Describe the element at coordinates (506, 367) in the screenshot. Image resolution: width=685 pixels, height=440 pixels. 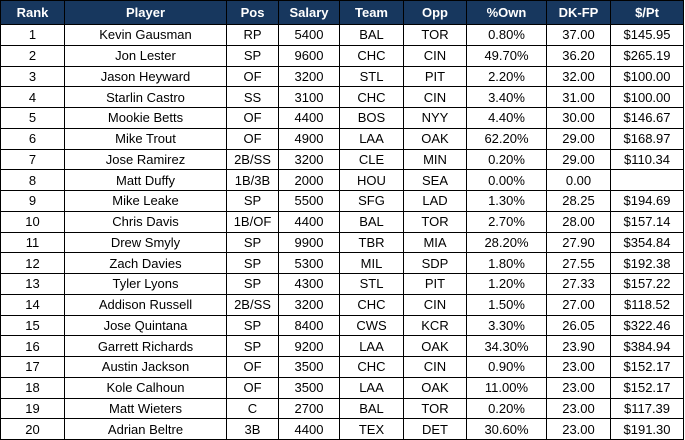
I see `cell-own: 0.90%` at that location.